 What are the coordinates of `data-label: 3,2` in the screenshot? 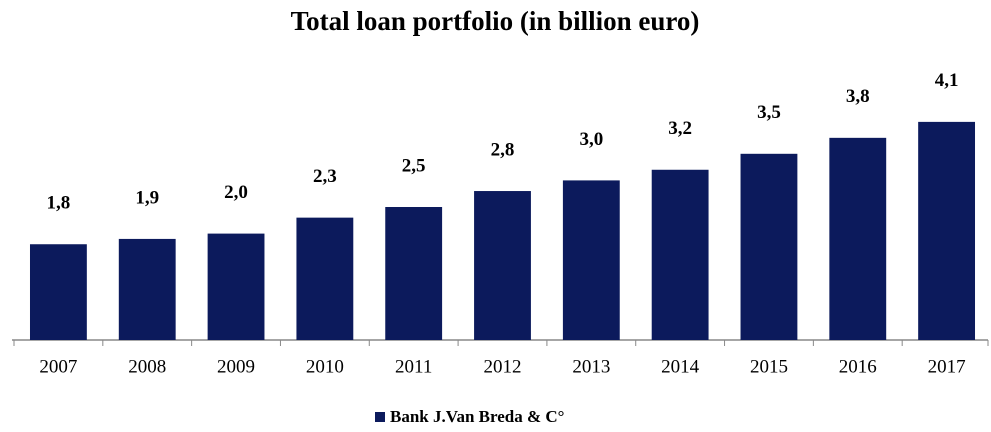 It's located at (680, 128).